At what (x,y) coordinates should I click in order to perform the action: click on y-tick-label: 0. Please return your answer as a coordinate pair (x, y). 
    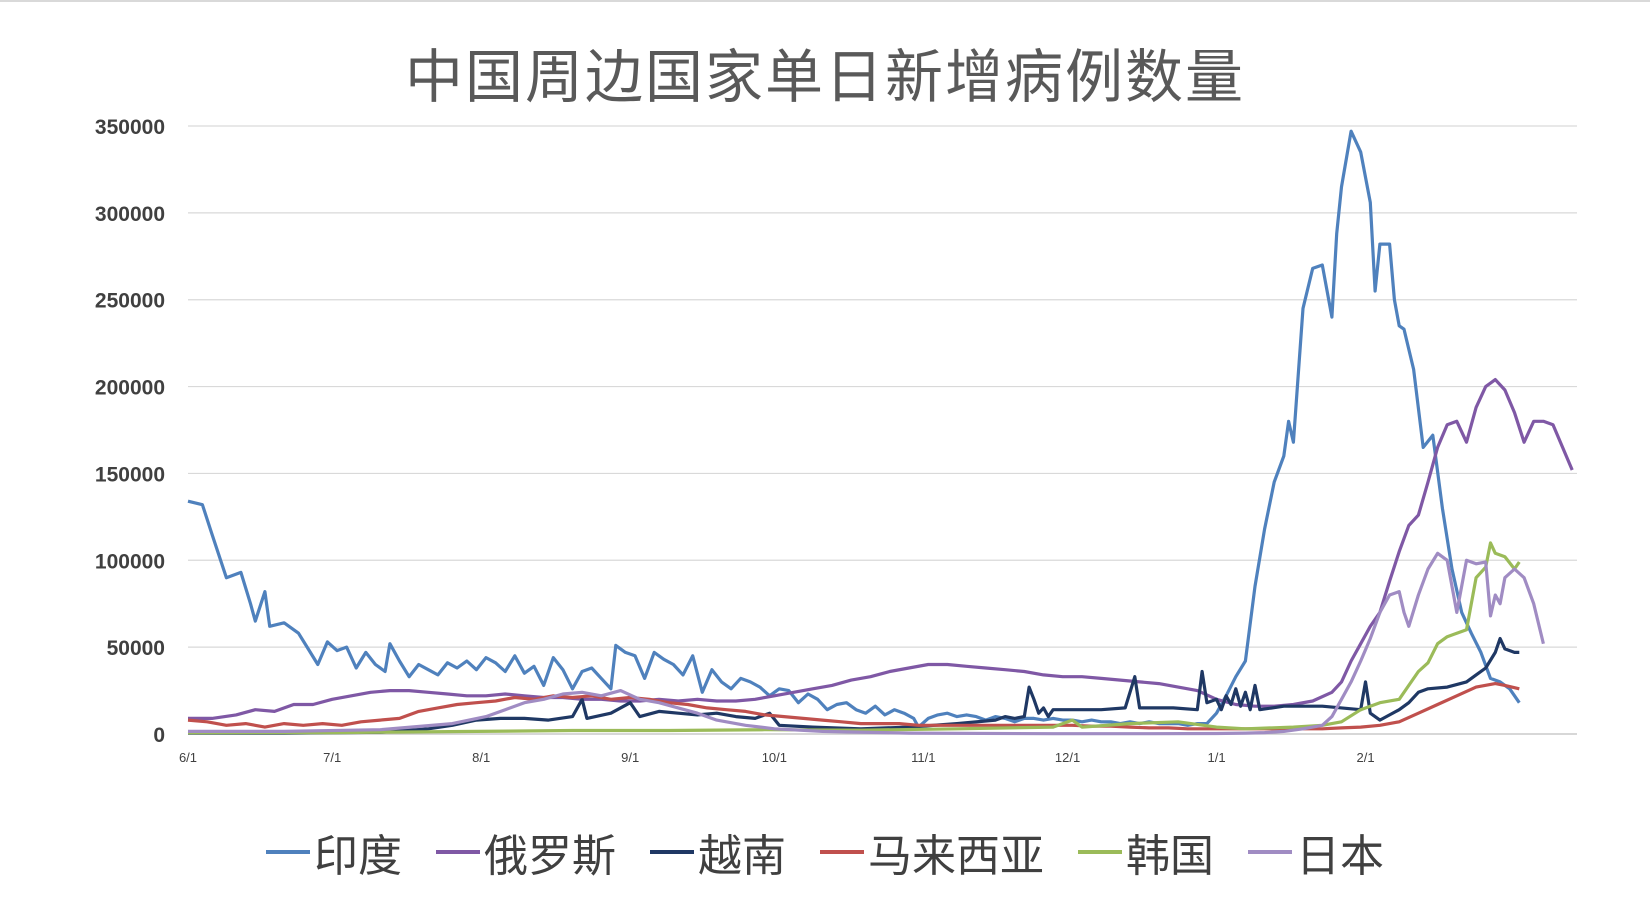
    Looking at the image, I should click on (159, 735).